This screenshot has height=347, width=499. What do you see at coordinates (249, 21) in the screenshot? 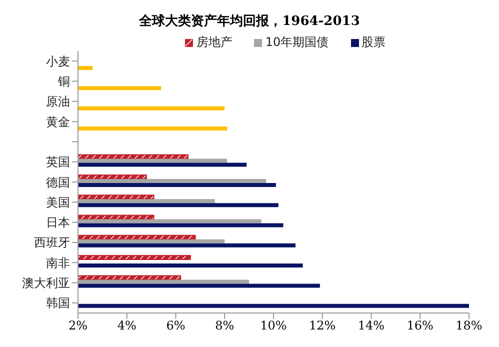
I see `chart-title: 全球大类资产年均回报，1964-2013` at bounding box center [249, 21].